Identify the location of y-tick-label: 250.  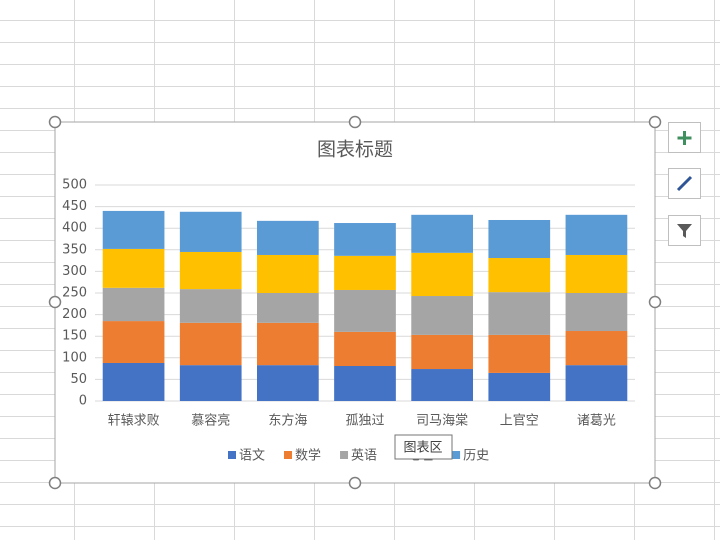
(74, 293).